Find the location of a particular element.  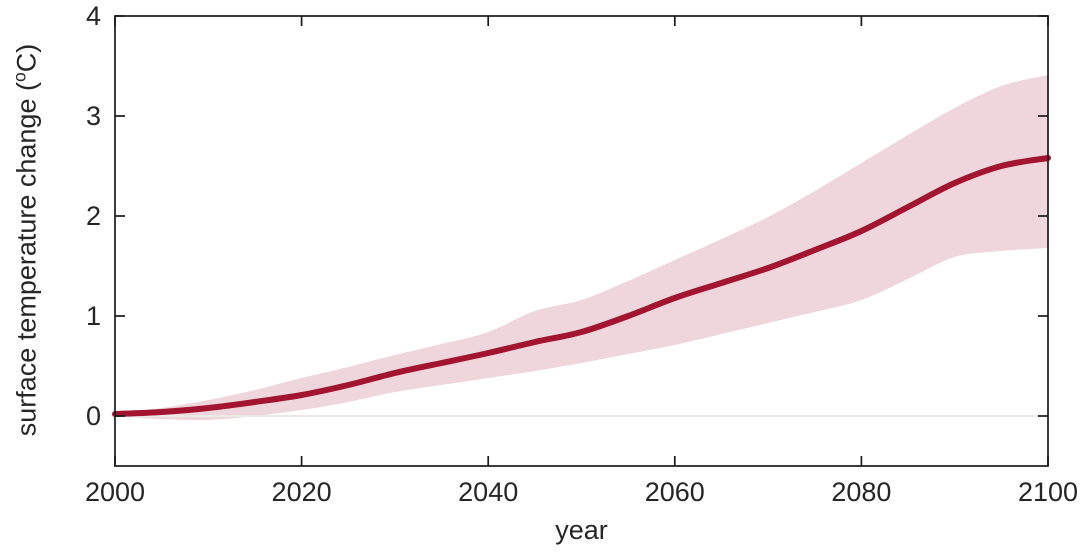

x-tick-label: 2000 is located at coordinates (115, 492).